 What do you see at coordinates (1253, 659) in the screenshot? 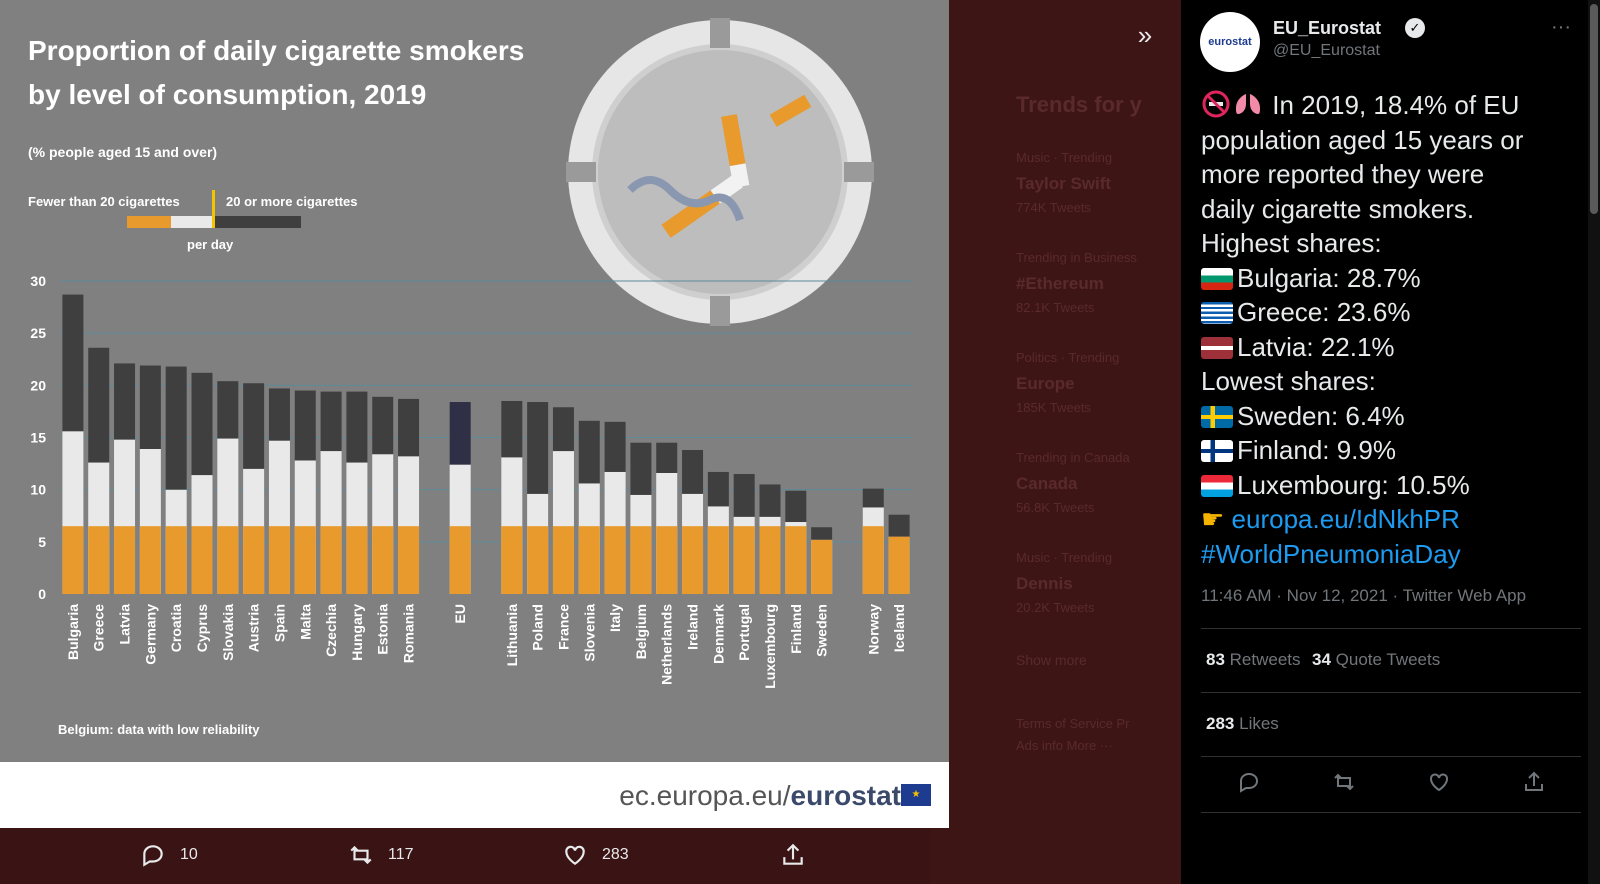
I see `retweet-stats: 83 Retweets` at bounding box center [1253, 659].